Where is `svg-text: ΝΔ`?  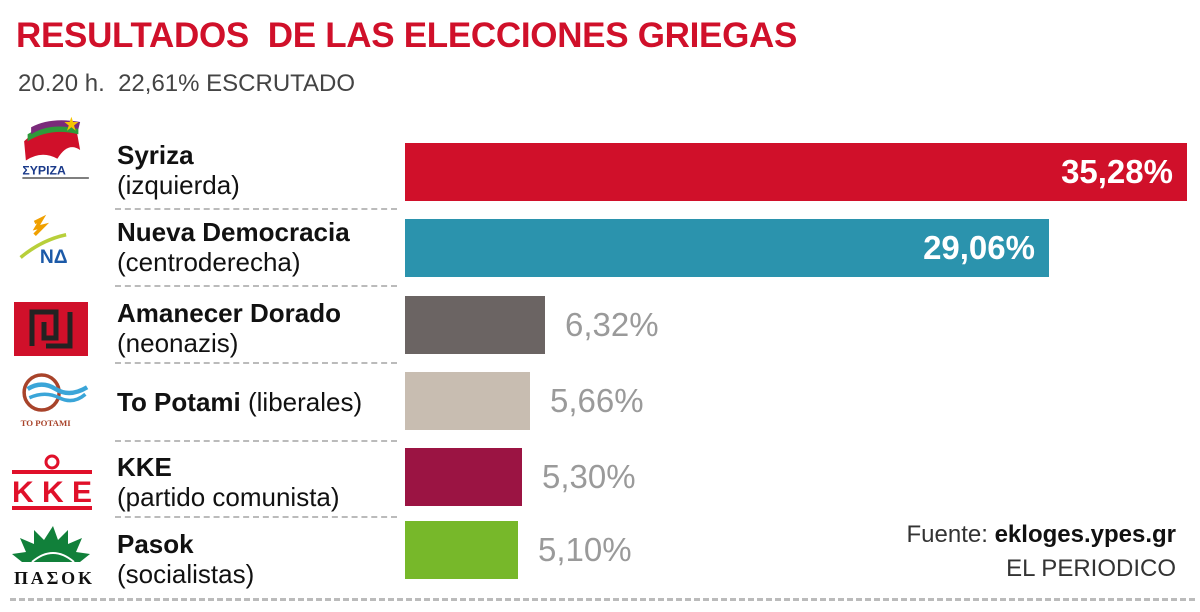 svg-text: ΝΔ is located at coordinates (54, 257).